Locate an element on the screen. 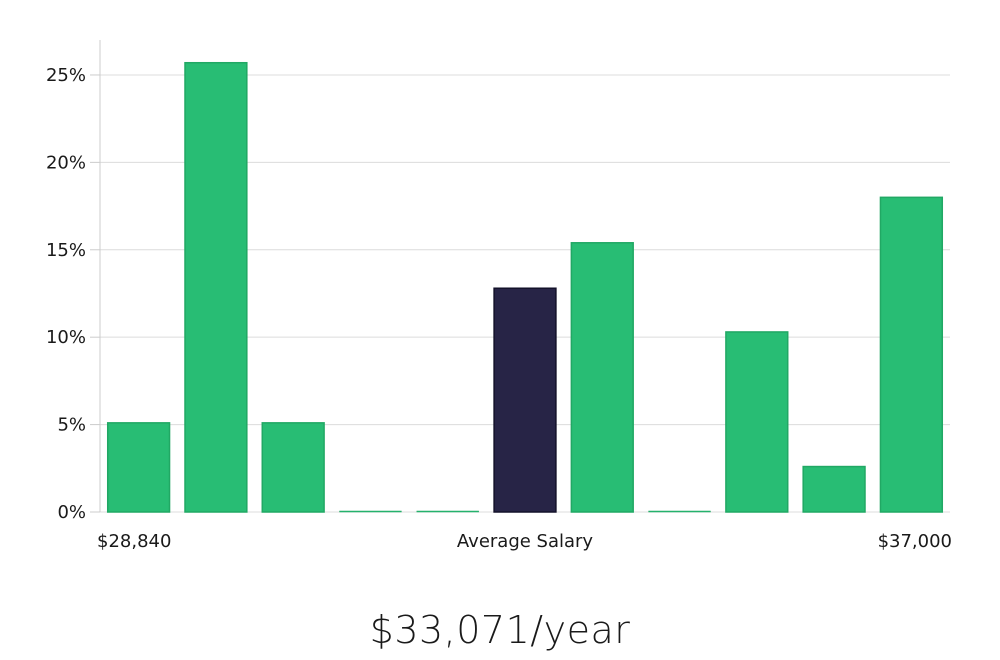  y-tick-label-5: 5% is located at coordinates (71, 425).